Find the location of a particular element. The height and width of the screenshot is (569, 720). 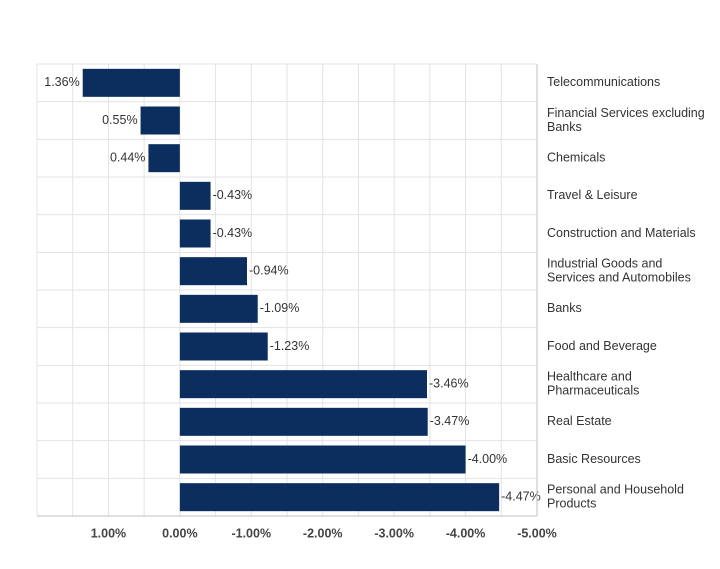

x-tick-label: 0.00% is located at coordinates (179, 533).